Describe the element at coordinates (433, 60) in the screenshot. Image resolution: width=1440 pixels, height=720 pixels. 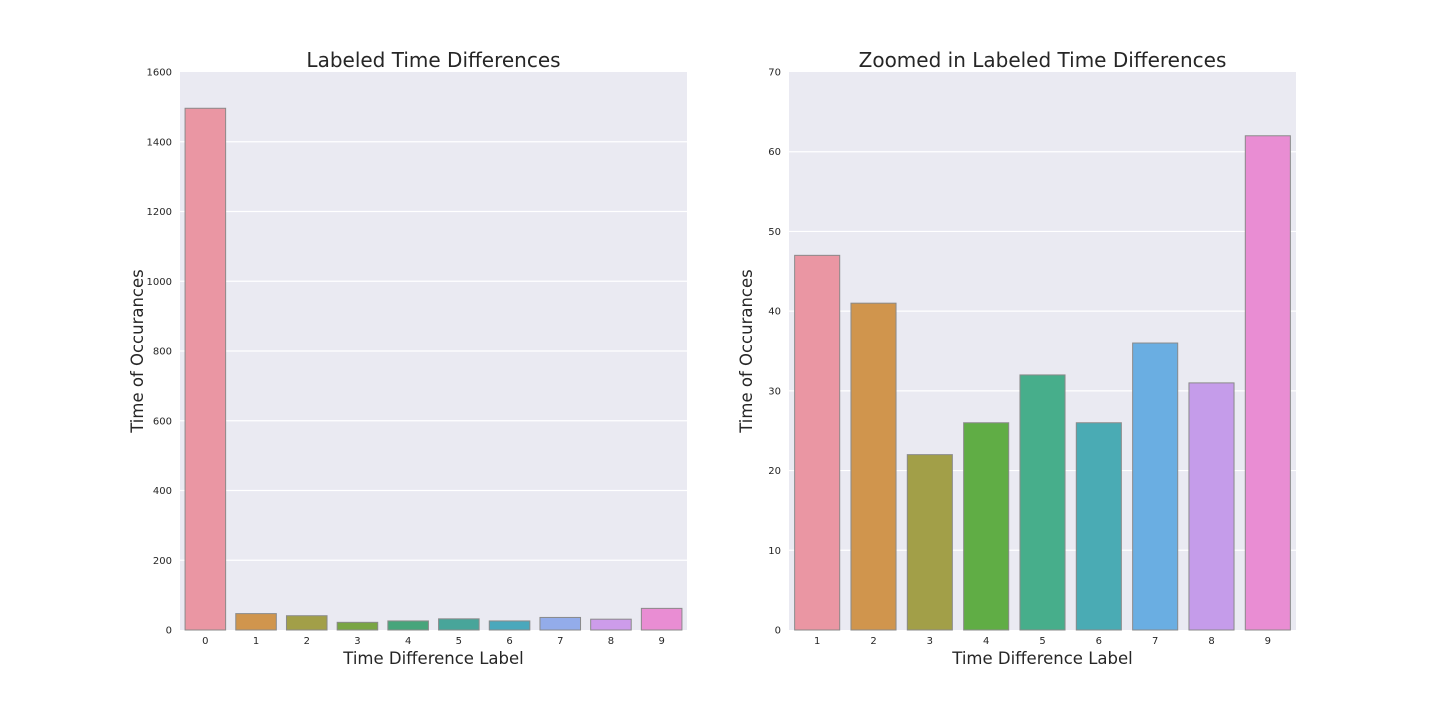
I see `chart-title: Labeled Time Differences` at that location.